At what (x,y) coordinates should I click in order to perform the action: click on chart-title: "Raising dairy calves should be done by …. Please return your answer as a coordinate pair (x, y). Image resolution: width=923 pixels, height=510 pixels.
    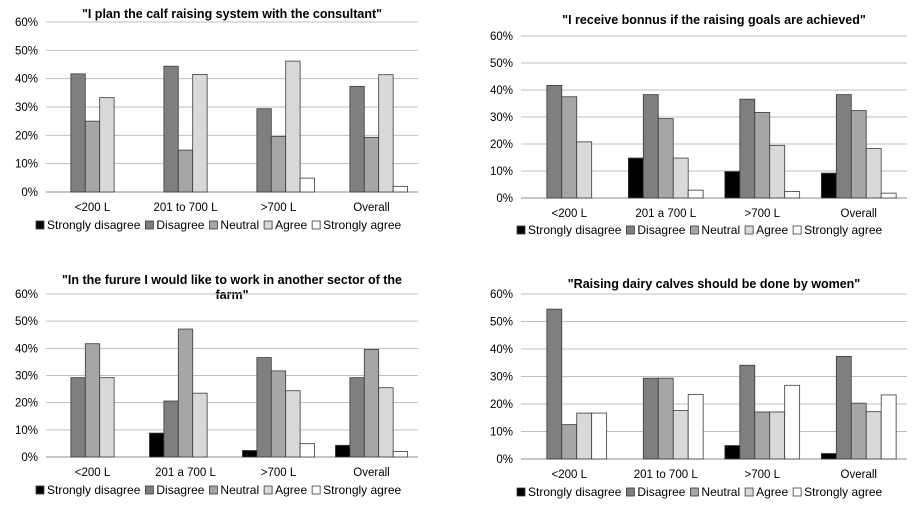
    Looking at the image, I should click on (714, 284).